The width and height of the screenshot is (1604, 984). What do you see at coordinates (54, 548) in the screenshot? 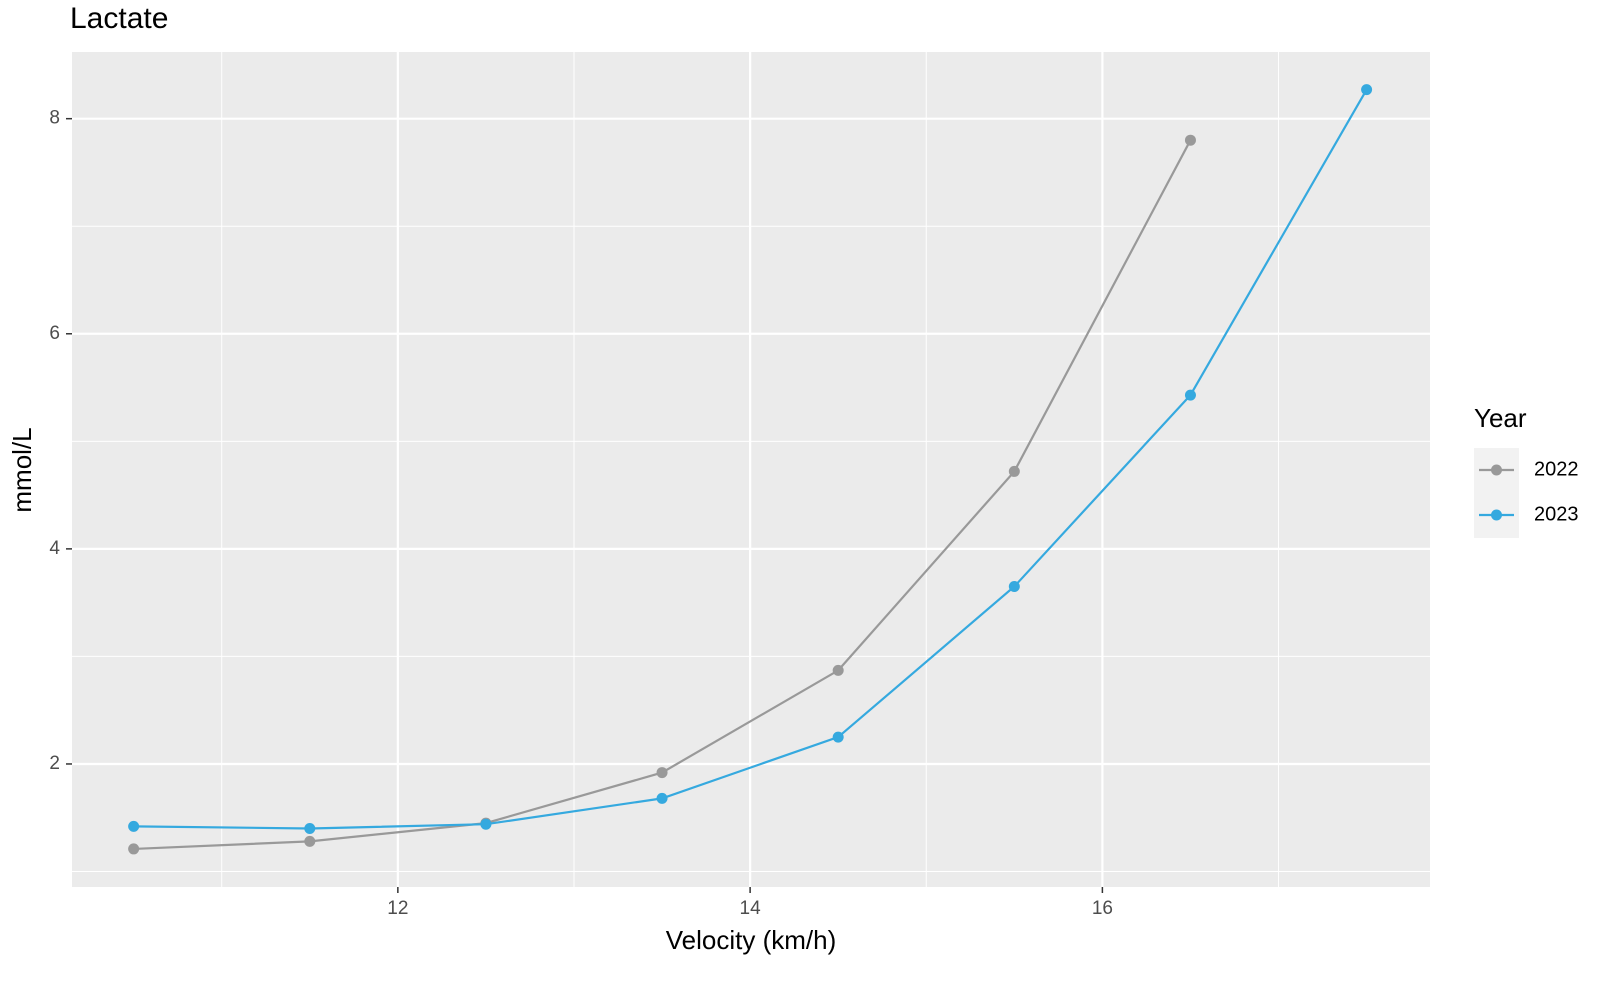
I see `y-tick-label: 4` at bounding box center [54, 548].